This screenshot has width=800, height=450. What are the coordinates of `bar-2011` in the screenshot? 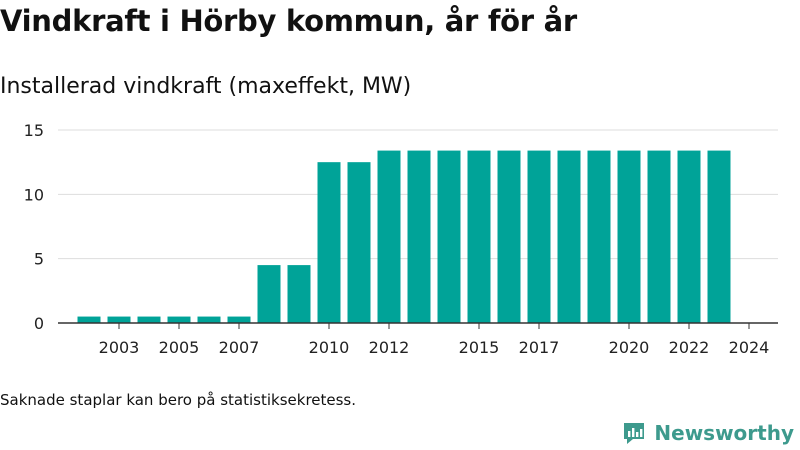 It's located at (359, 242).